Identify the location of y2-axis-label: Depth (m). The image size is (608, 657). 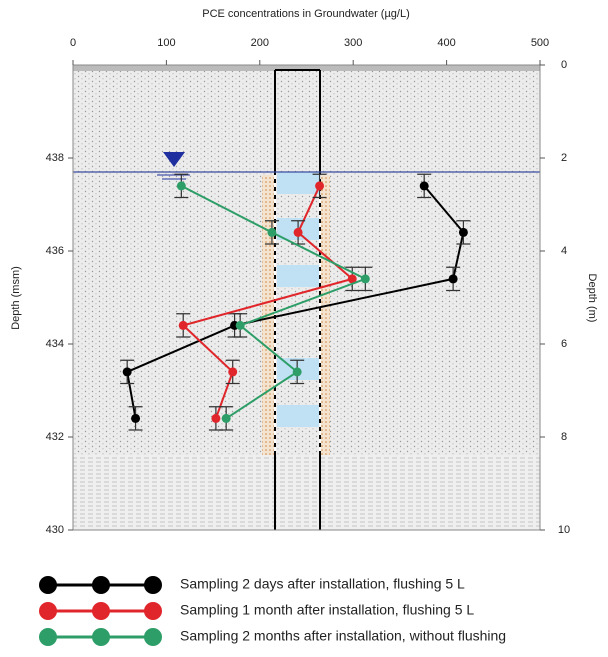
(592, 298).